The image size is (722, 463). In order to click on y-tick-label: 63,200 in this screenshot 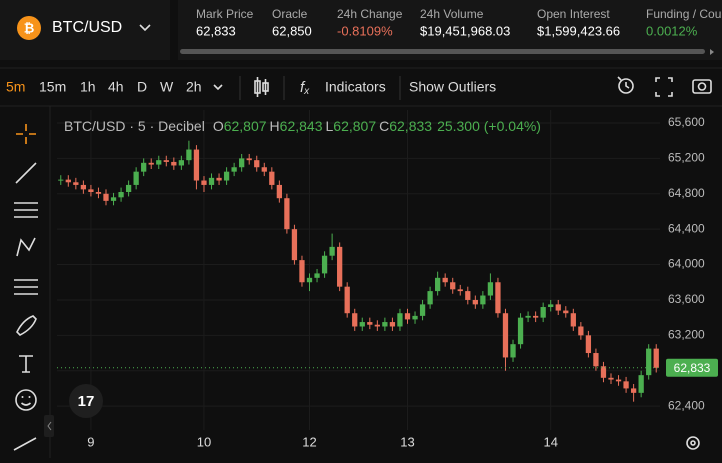, I will do `click(686, 335)`.